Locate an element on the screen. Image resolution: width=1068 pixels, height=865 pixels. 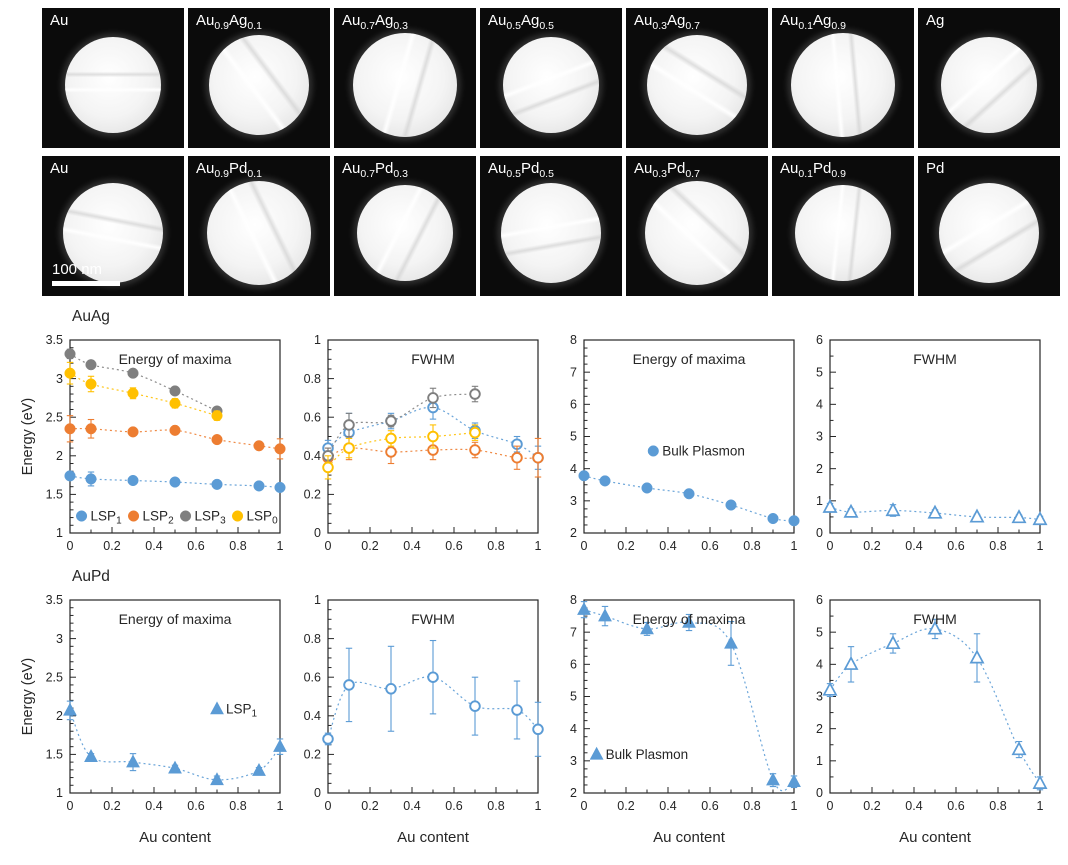
y-axis-ticks: 2 3 4 5 6 7 8 is located at coordinates (580, 696).